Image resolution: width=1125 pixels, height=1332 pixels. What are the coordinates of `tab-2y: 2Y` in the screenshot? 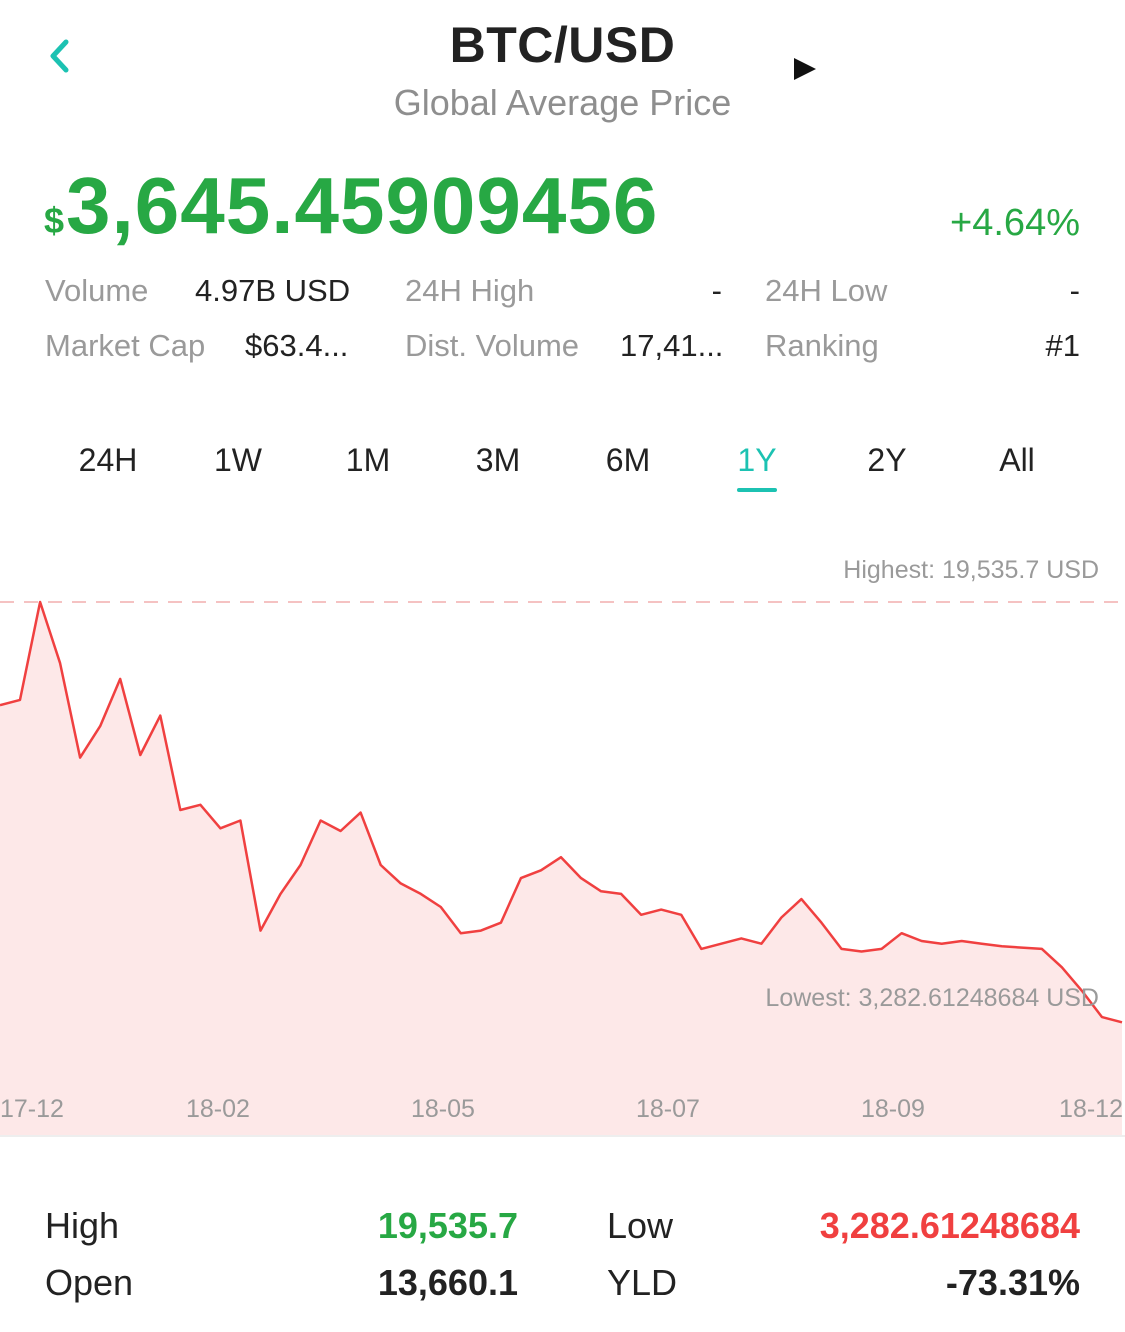 It's located at (887, 460).